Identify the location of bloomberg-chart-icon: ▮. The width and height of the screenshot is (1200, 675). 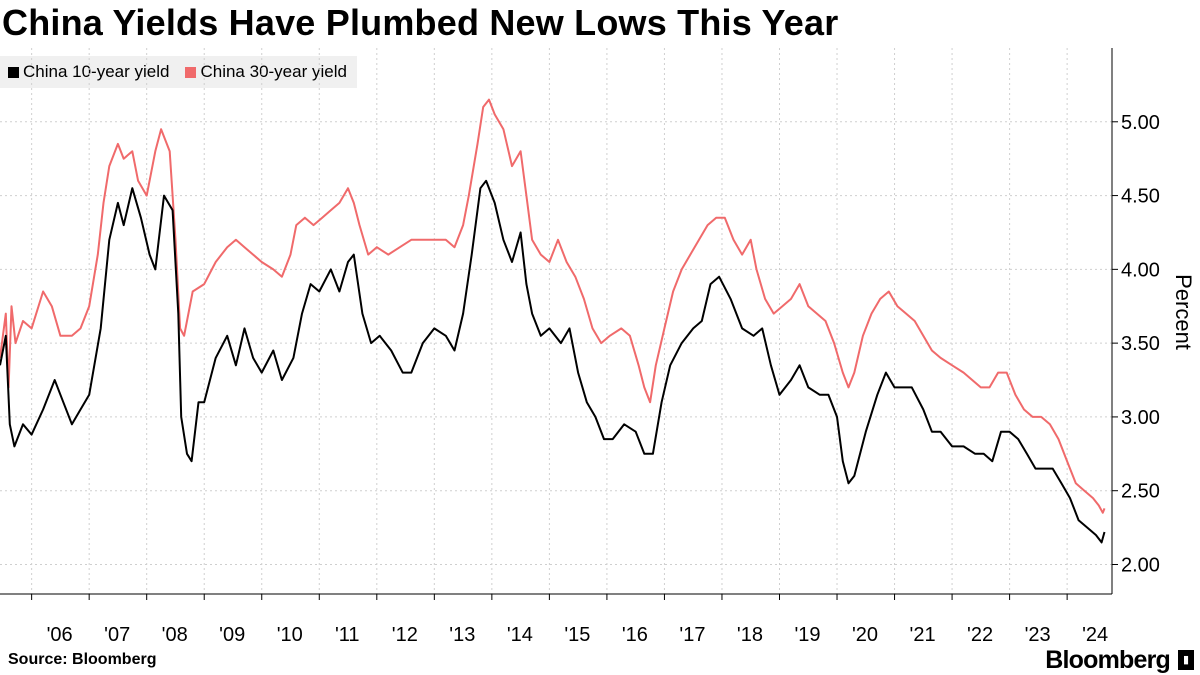
(1186, 660).